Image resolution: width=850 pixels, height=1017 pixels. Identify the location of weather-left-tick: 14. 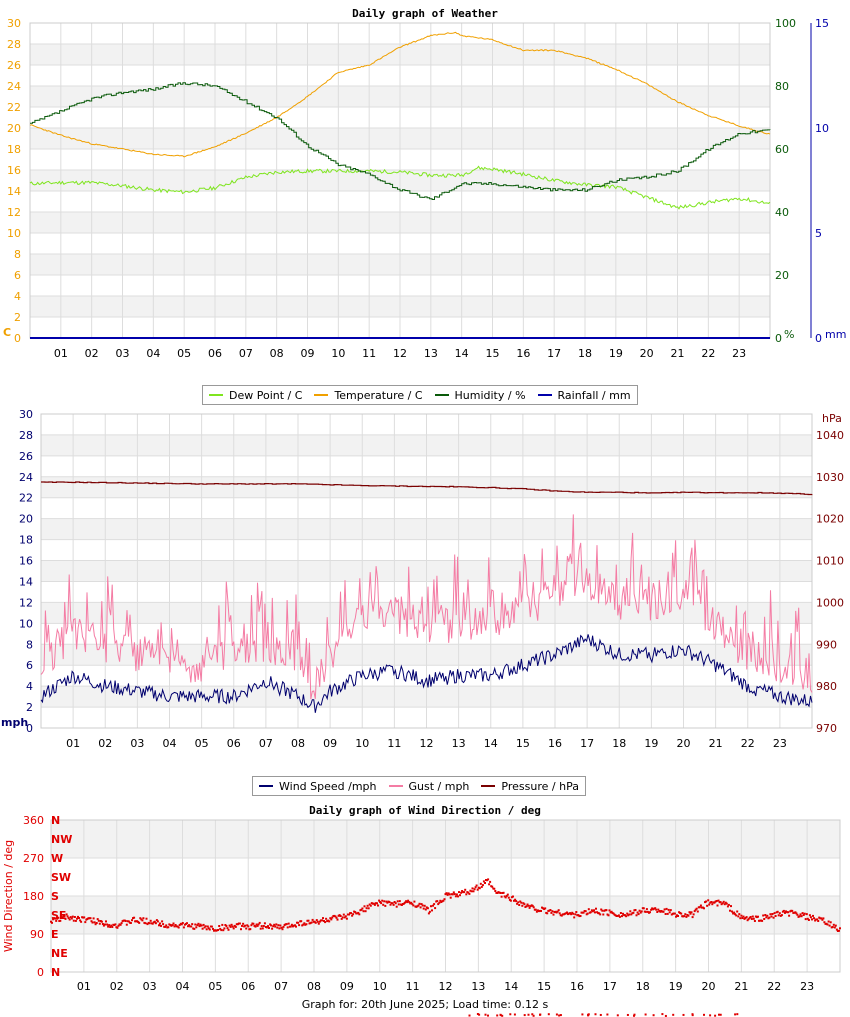
(14, 191).